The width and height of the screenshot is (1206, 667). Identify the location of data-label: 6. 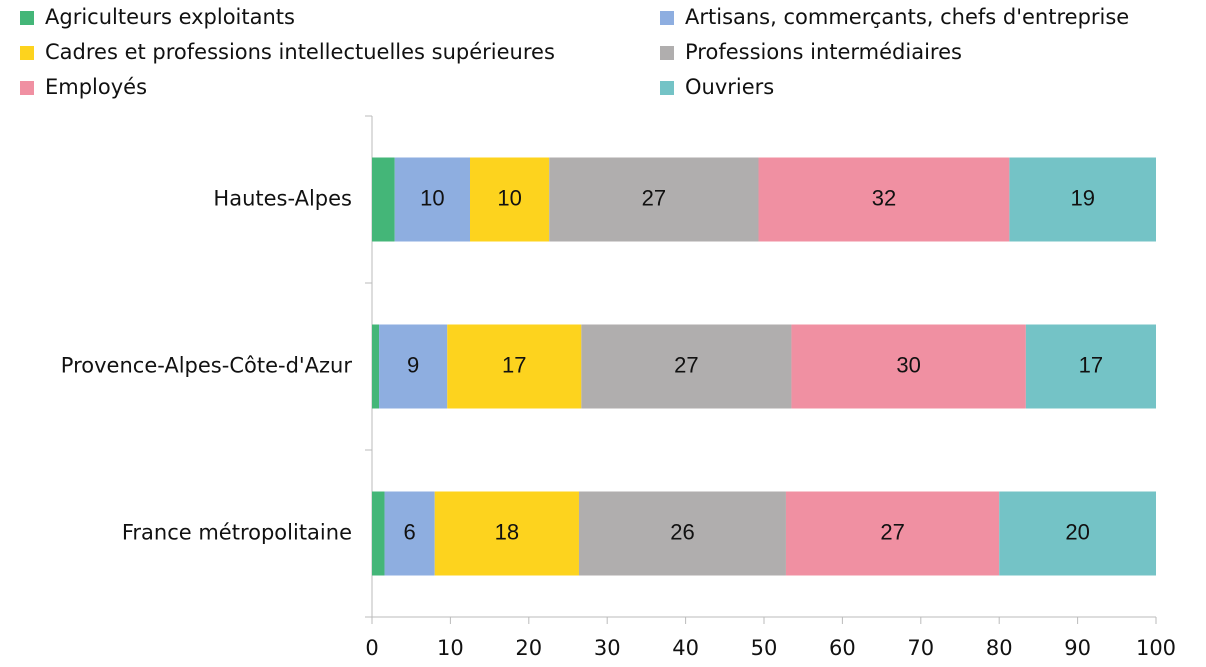
(410, 531).